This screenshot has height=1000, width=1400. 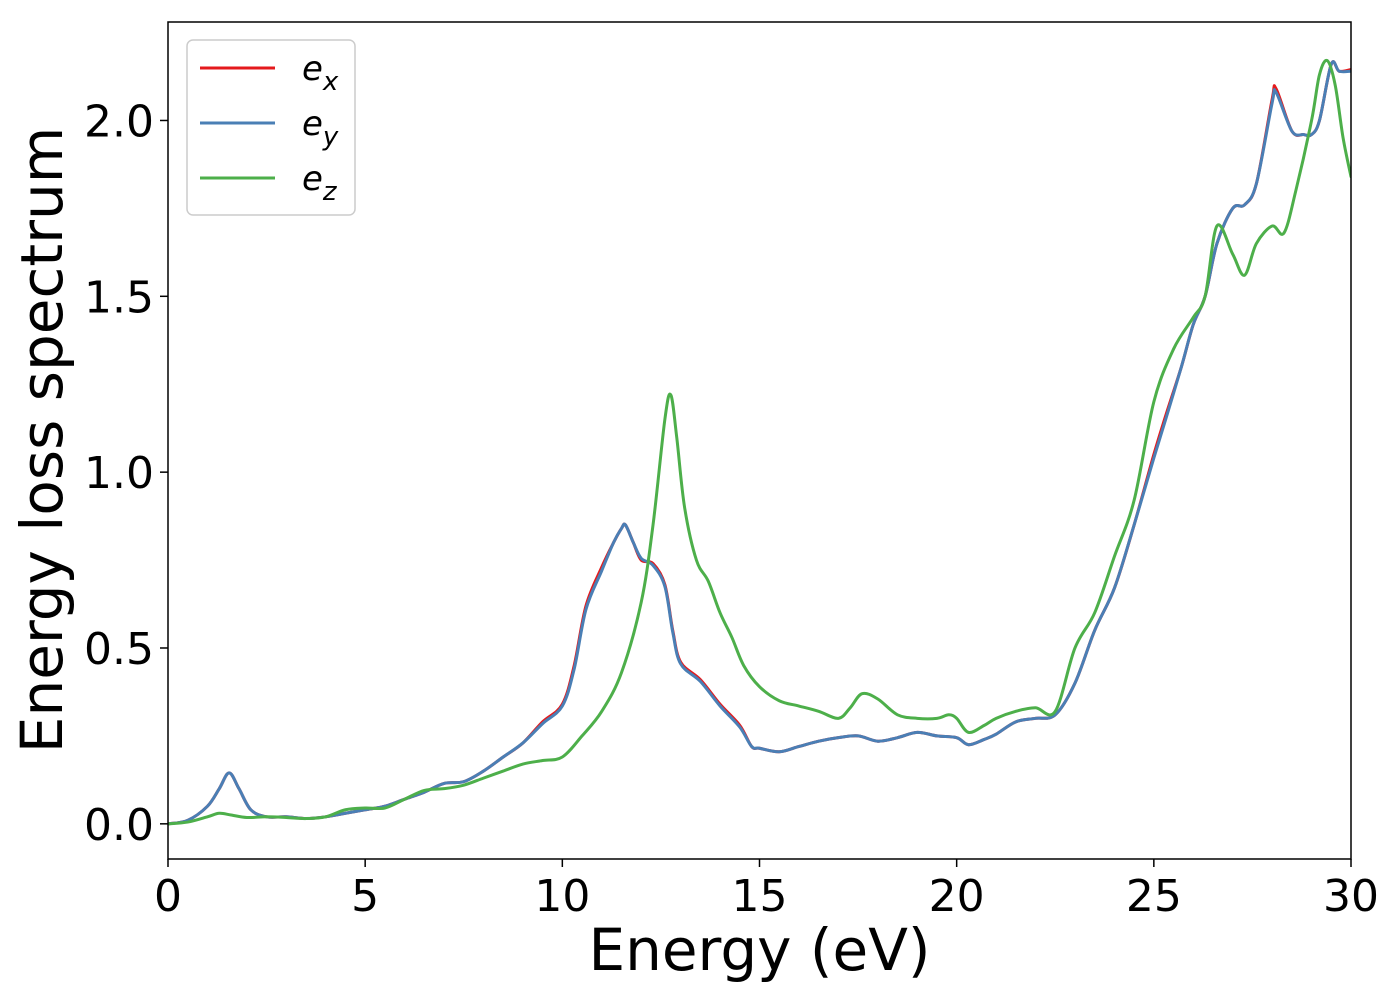 I want to click on x-tick-label: 0, so click(x=168, y=896).